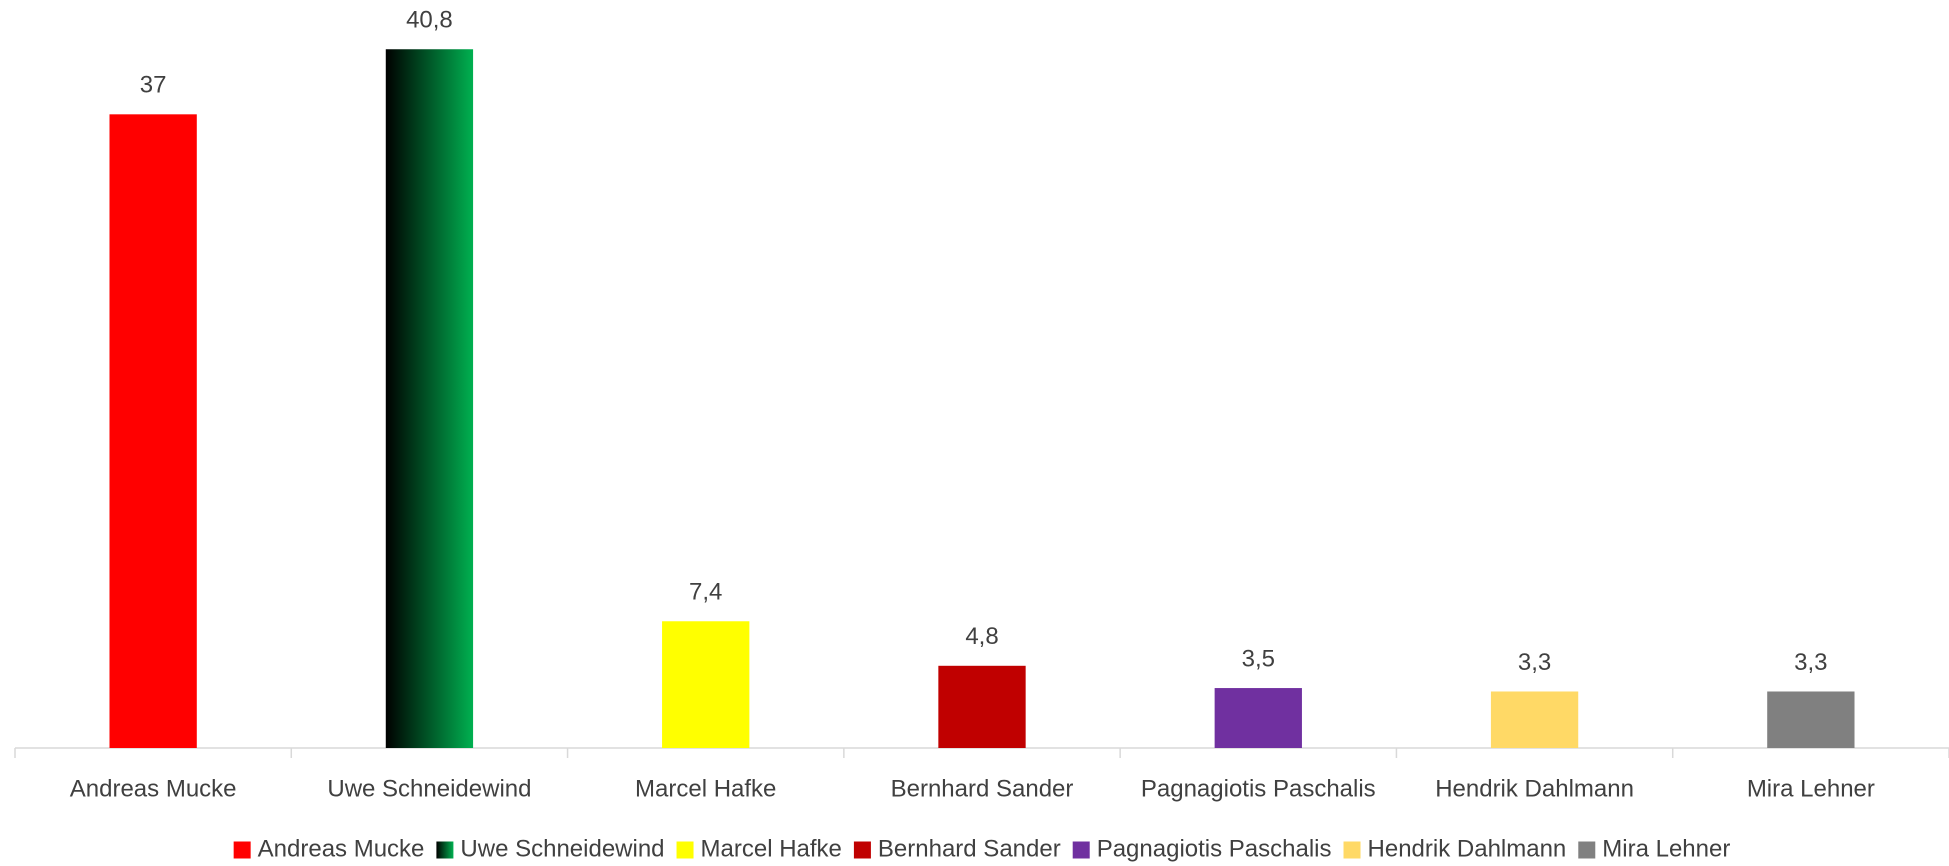 This screenshot has width=1949, height=866. I want to click on legend-label: Hendrik Dahlmann, so click(1467, 848).